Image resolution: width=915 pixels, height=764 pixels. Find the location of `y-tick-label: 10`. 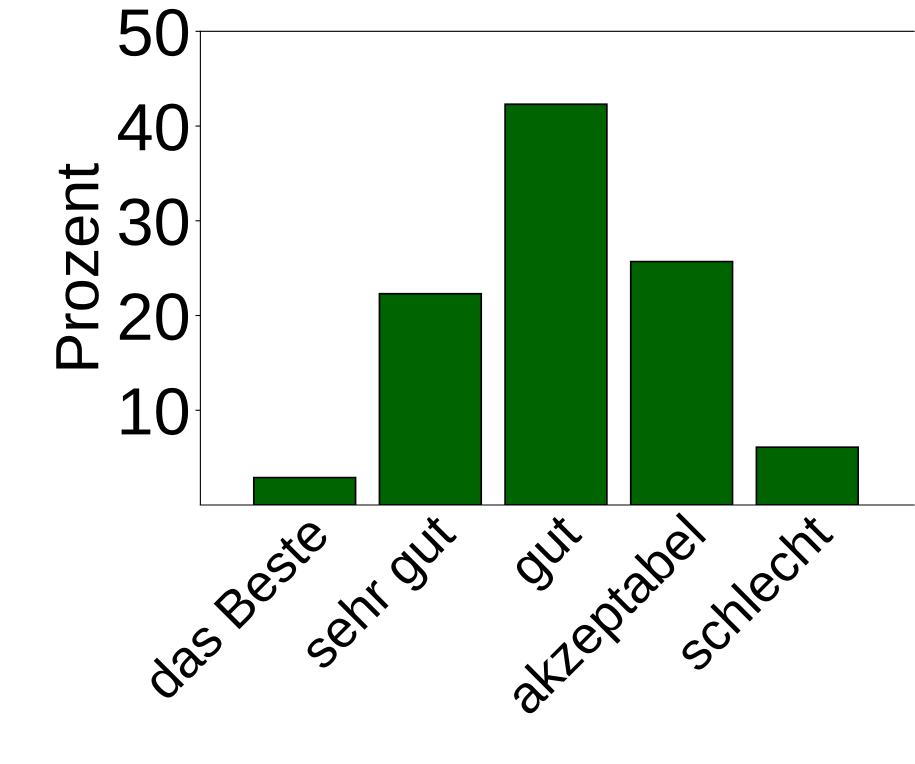

y-tick-label: 10 is located at coordinates (155, 412).